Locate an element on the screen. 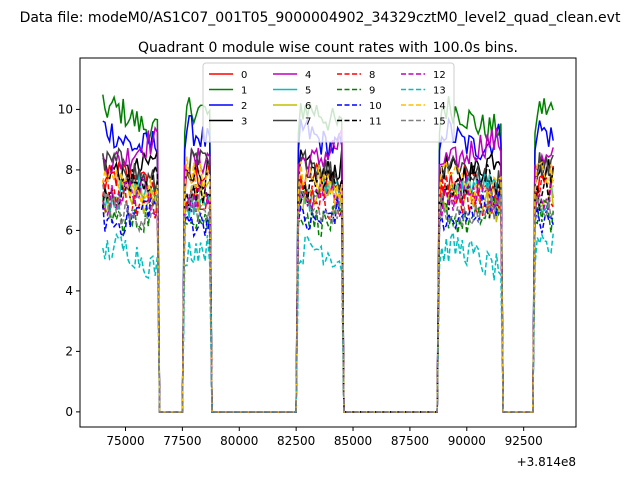 This screenshot has height=480, width=640. x-tick-label: 85000 is located at coordinates (353, 441).